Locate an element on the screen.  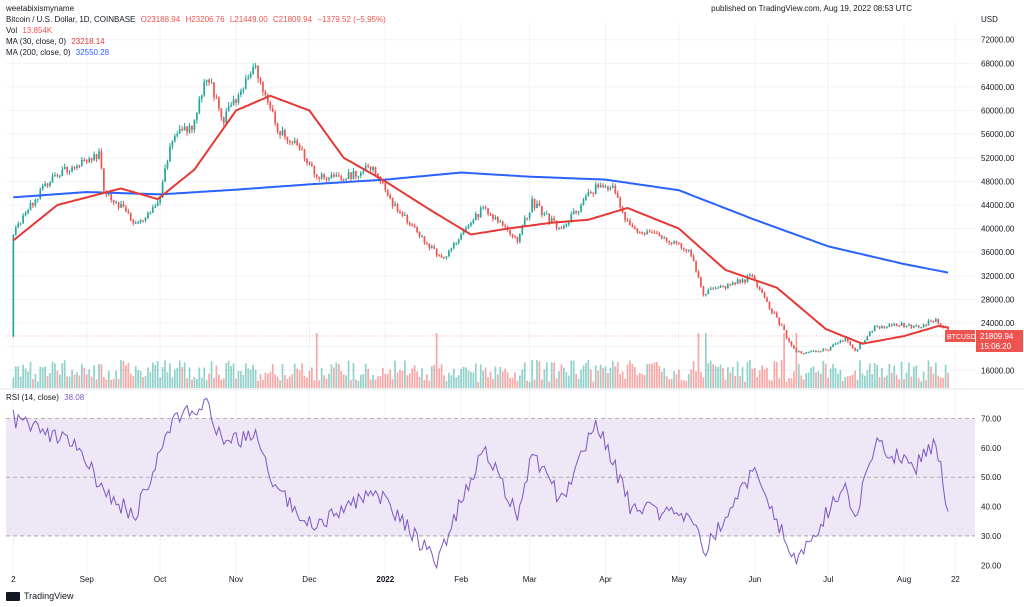
price-tick-label: 44000.00 is located at coordinates (998, 205).